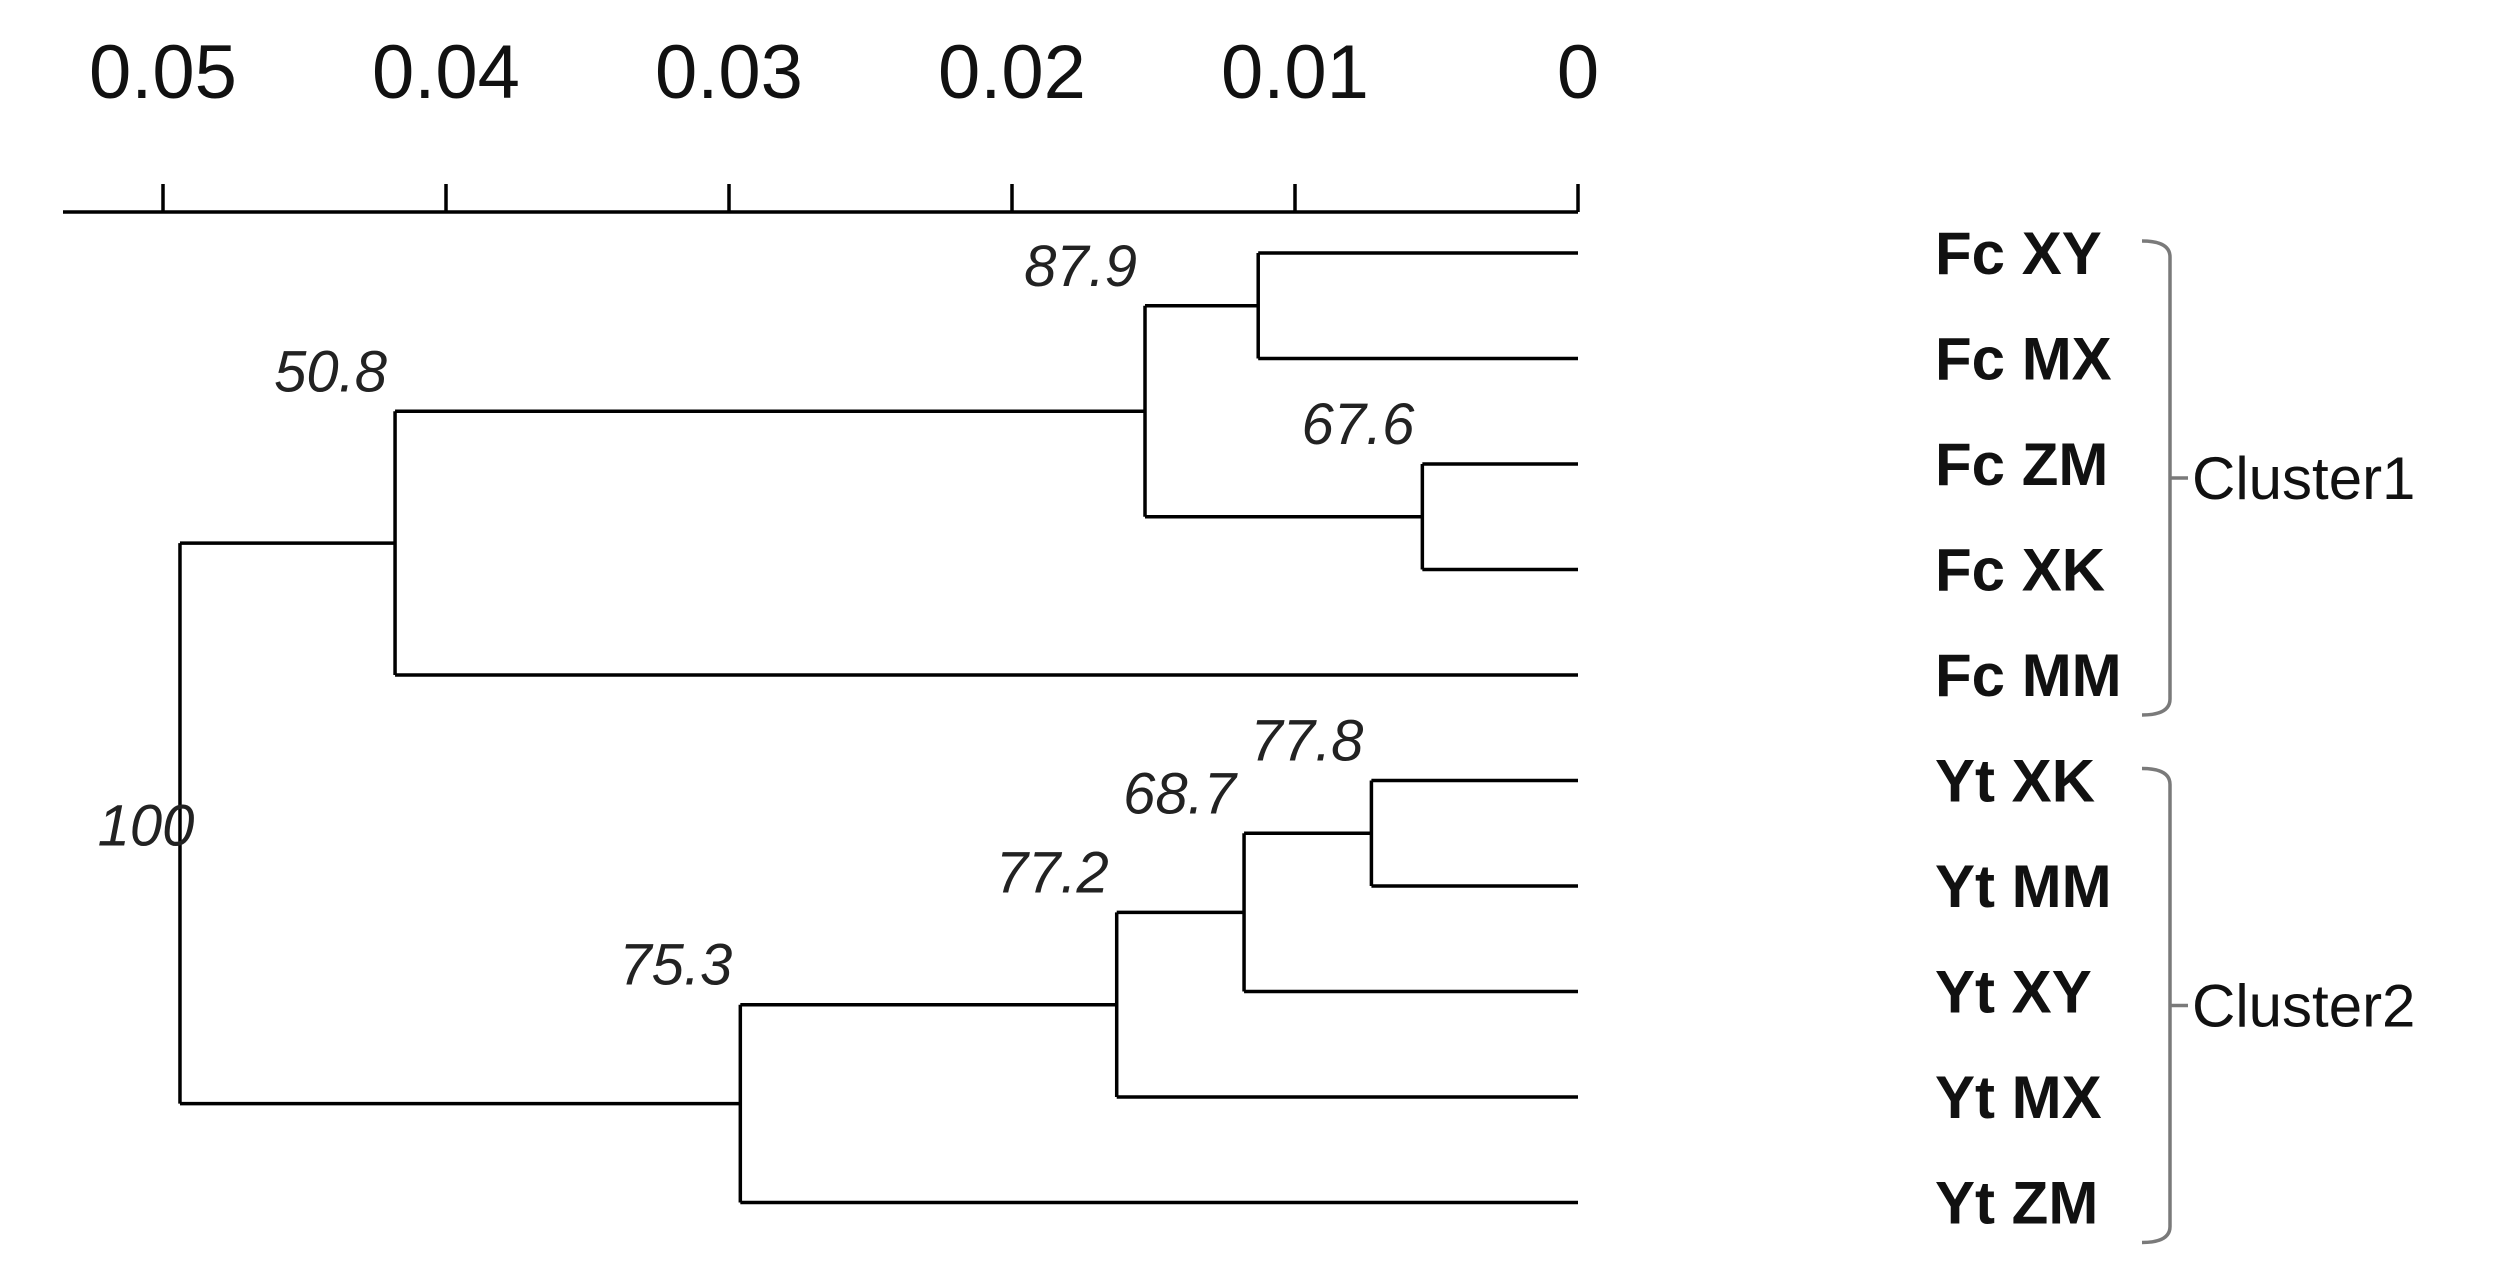 The height and width of the screenshot is (1262, 2510). I want to click on leaf-label: Fc MX, so click(2023, 359).